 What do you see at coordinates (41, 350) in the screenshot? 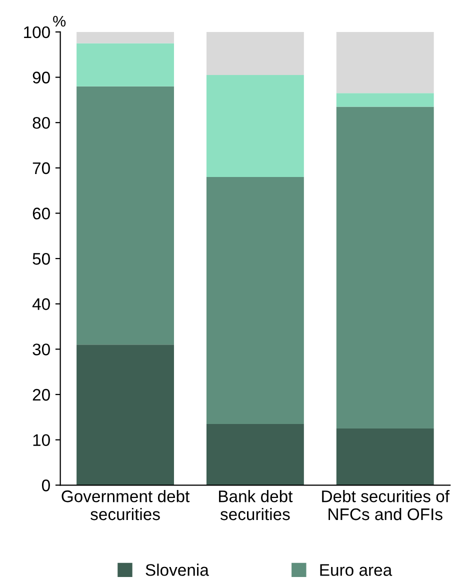
I see `y-tick-label: 30` at bounding box center [41, 350].